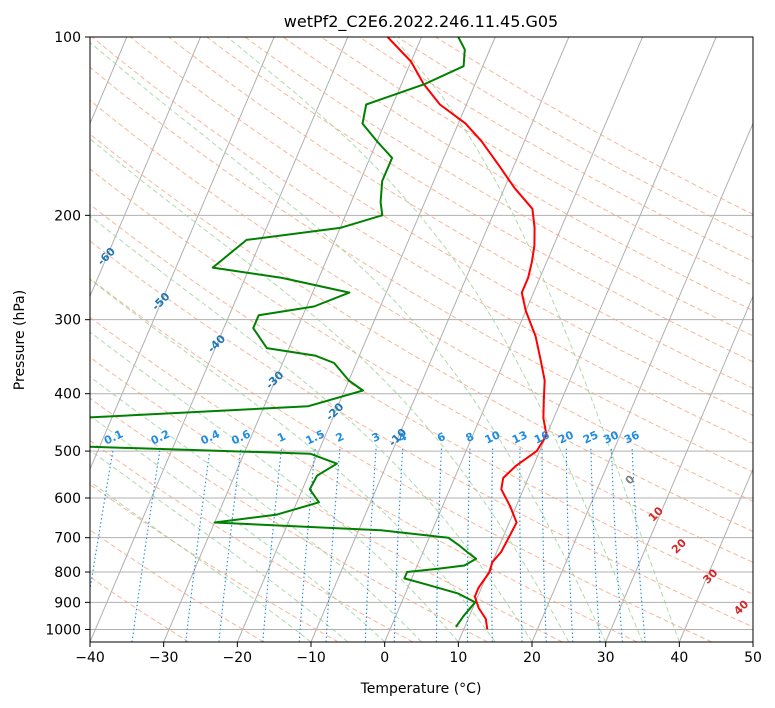 The height and width of the screenshot is (708, 775). What do you see at coordinates (67, 452) in the screenshot?
I see `y-tick-label: 500` at bounding box center [67, 452].